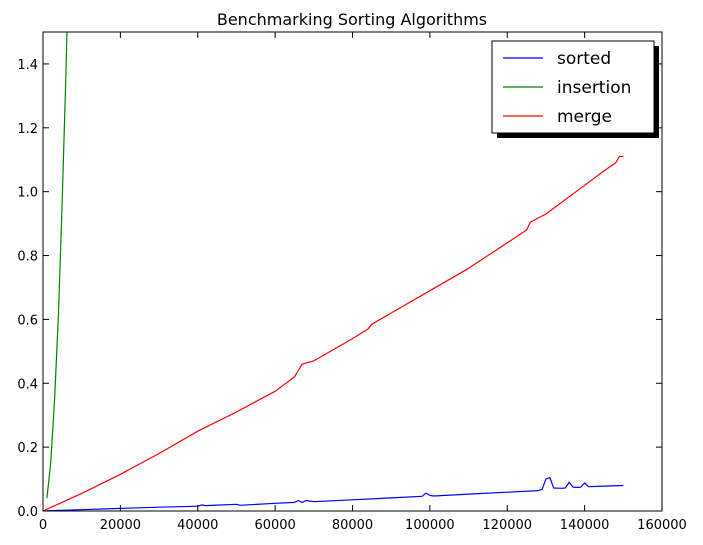 The width and height of the screenshot is (703, 545). I want to click on x-tick-label: 80000, so click(352, 525).